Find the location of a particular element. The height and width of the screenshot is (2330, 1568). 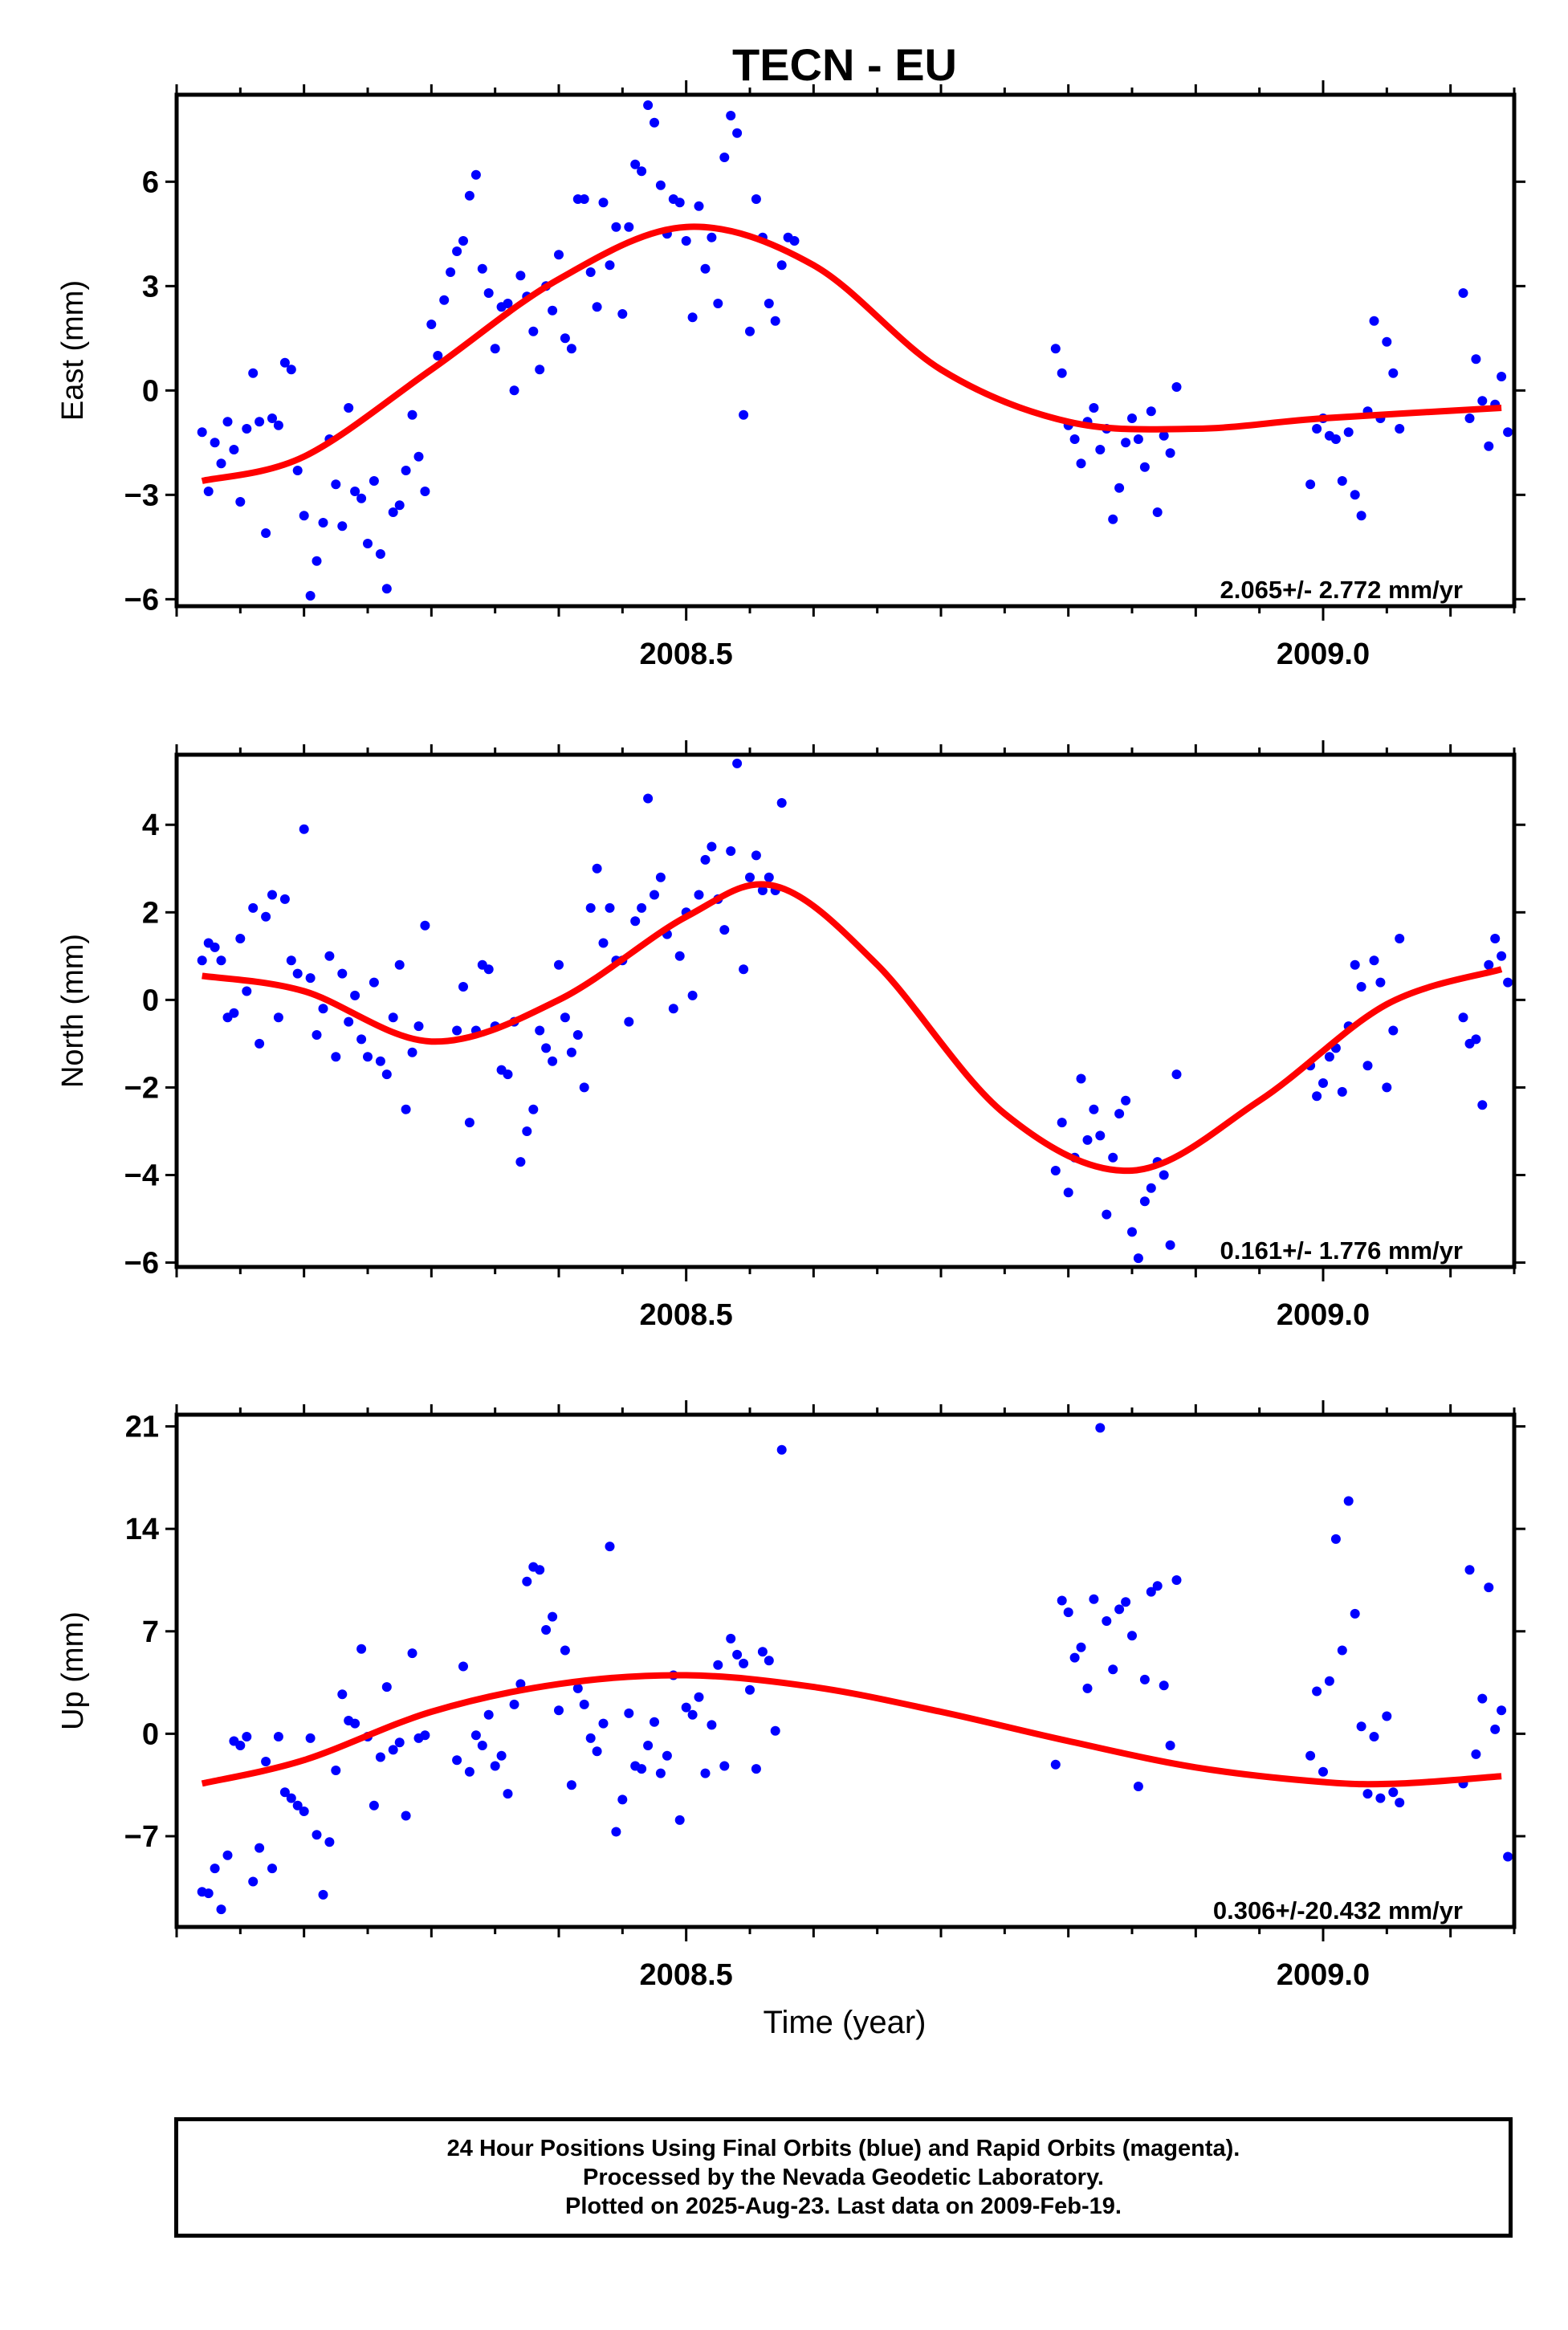

up-y-tick-label: 0 is located at coordinates (150, 1734).